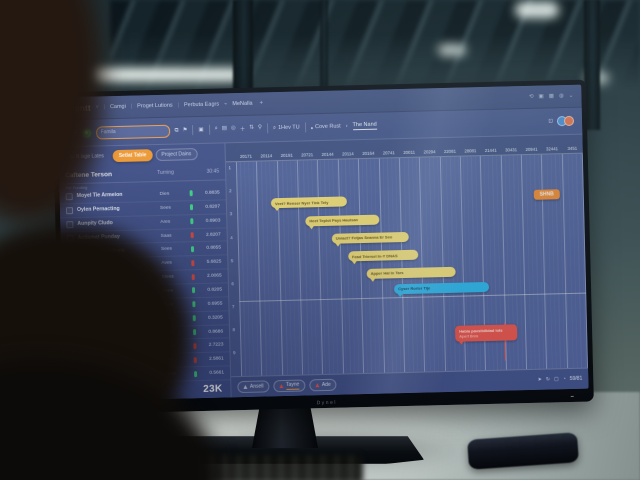 Image resolution: width=640 pixels, height=480 pixels. Describe the element at coordinates (198, 105) in the screenshot. I see `breadcrumb-item: | Perbuta Eagrs` at that location.